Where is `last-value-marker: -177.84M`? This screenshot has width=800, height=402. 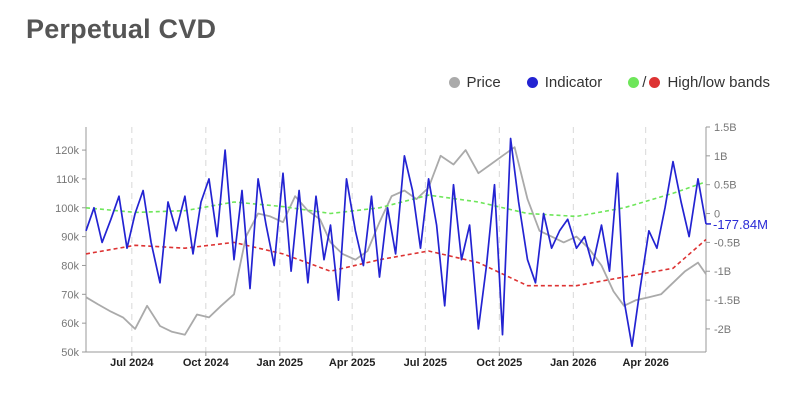 last-value-marker: -177.84M is located at coordinates (737, 224).